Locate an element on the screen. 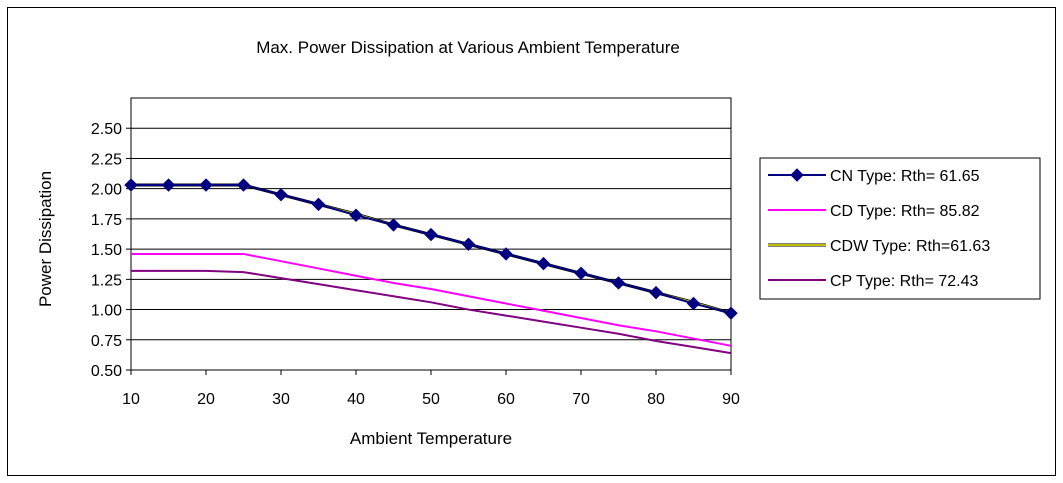 The height and width of the screenshot is (483, 1063). x-tick-label: 70 is located at coordinates (581, 399).